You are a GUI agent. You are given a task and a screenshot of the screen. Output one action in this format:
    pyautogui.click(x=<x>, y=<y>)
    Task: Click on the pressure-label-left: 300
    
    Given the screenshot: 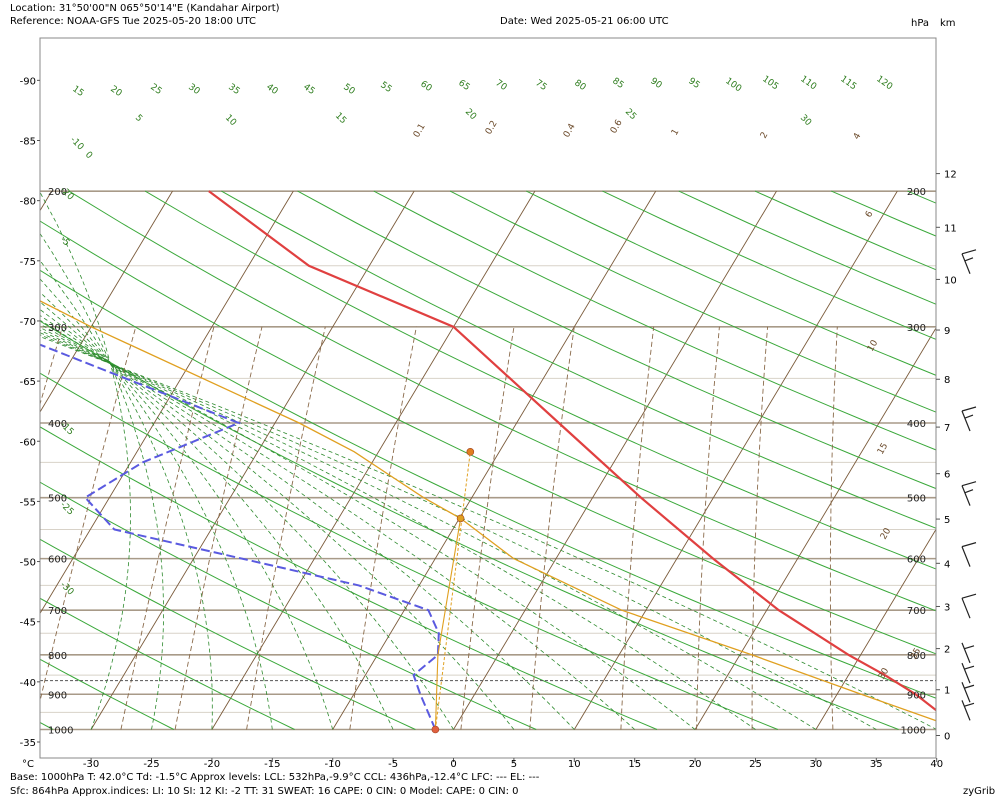 What is the action you would take?
    pyautogui.click(x=57, y=328)
    